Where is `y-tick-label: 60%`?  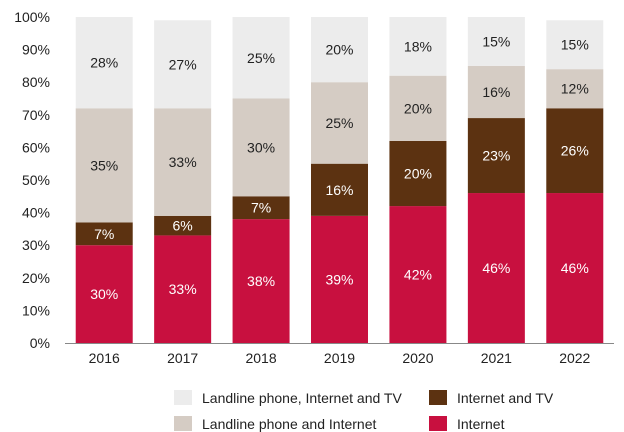 y-tick-label: 60% is located at coordinates (36, 147).